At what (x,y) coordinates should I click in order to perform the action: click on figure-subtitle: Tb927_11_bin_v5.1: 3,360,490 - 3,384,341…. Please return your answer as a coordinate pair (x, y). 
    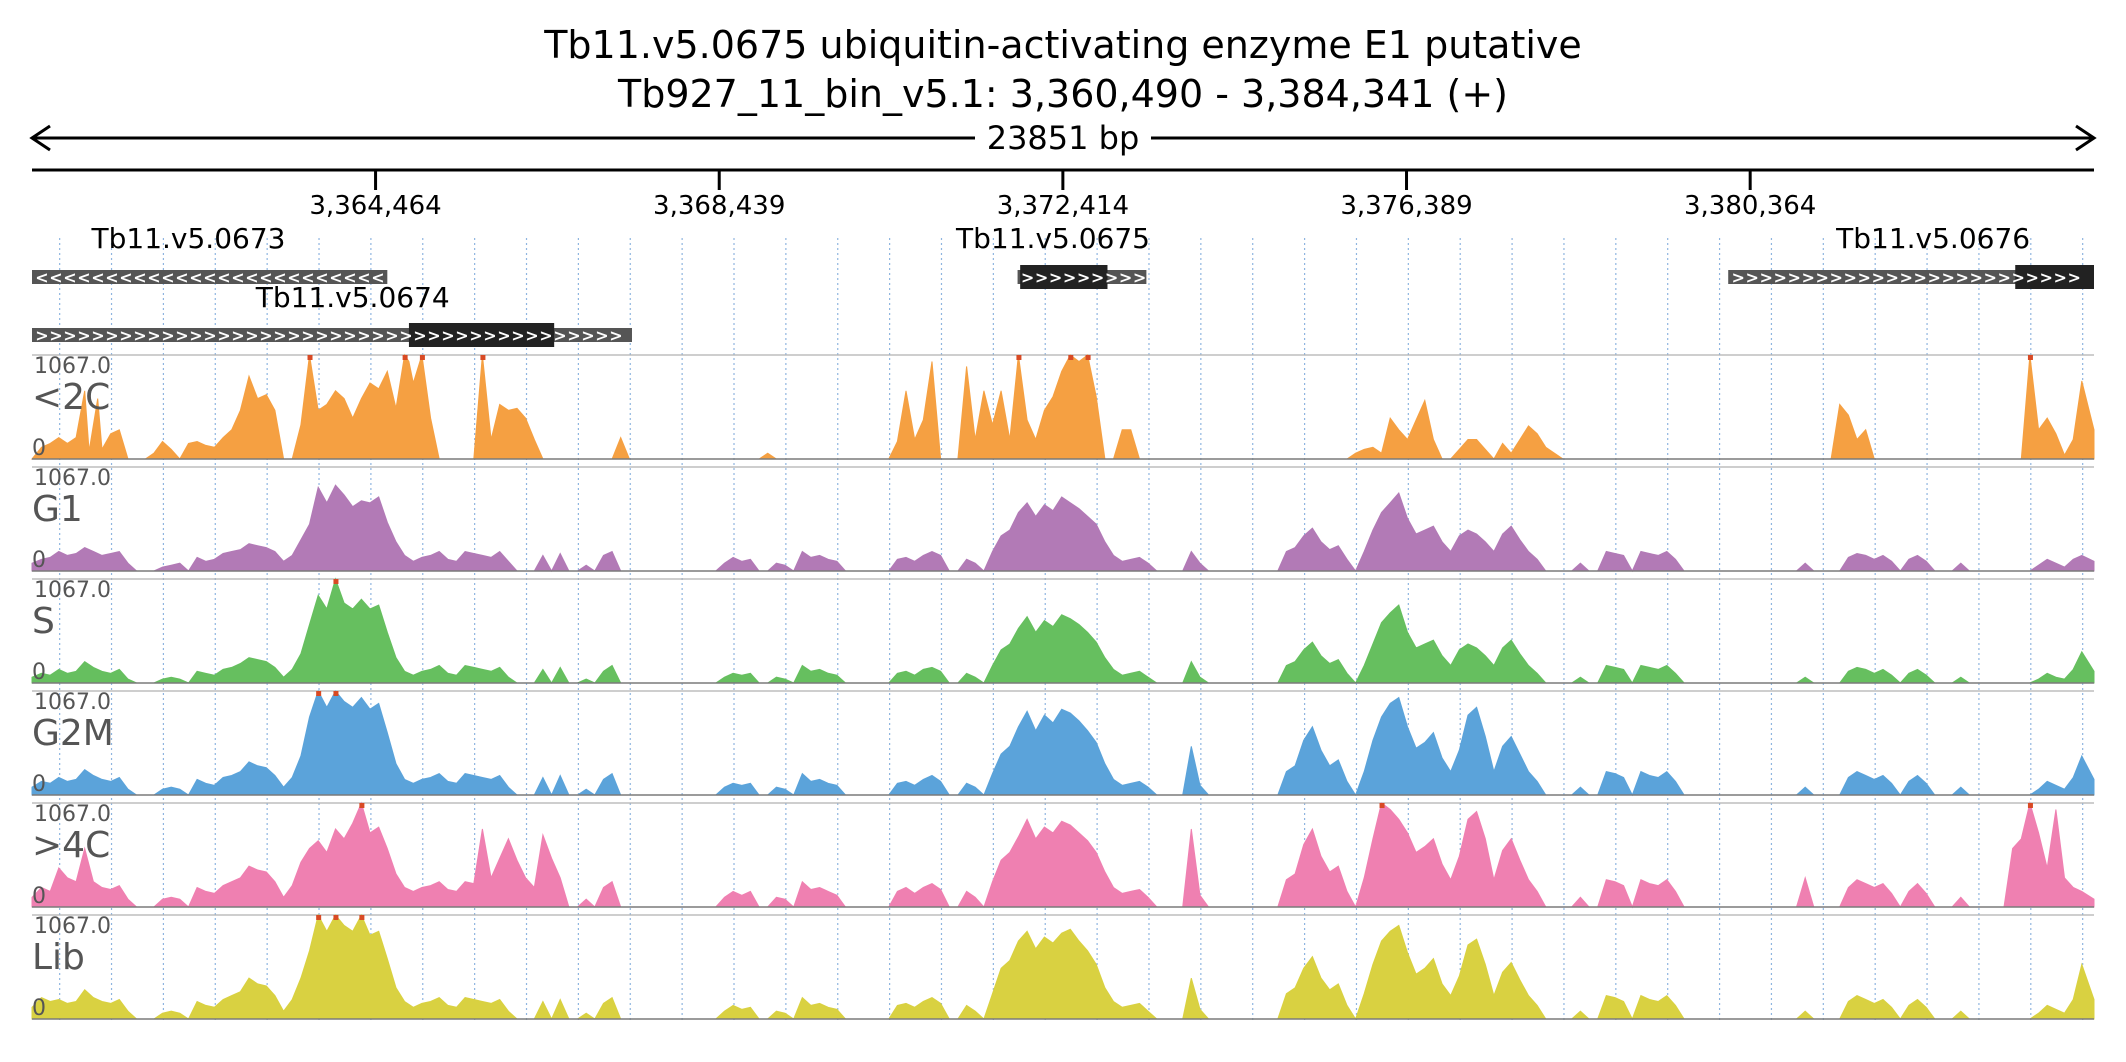
    Looking at the image, I should click on (1062, 94).